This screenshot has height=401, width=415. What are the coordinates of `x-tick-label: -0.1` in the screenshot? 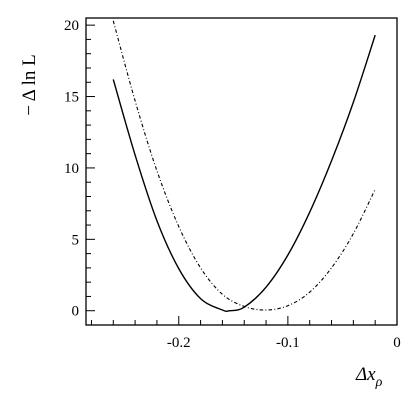 It's located at (288, 343).